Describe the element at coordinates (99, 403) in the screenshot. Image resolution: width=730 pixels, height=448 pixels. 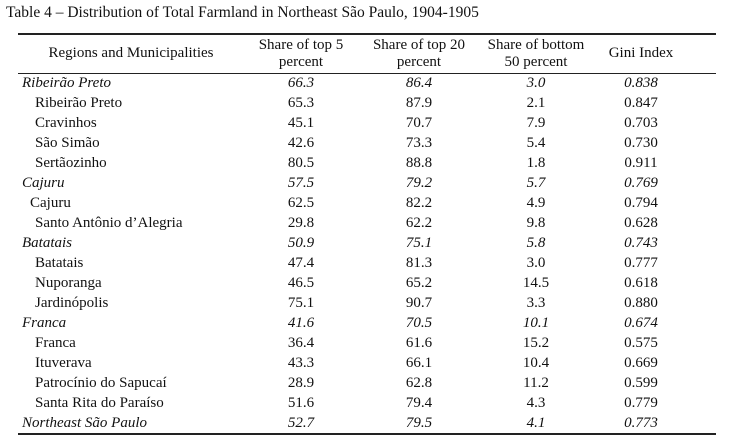
I see `row-name: Santa Rita do Paraíso` at that location.